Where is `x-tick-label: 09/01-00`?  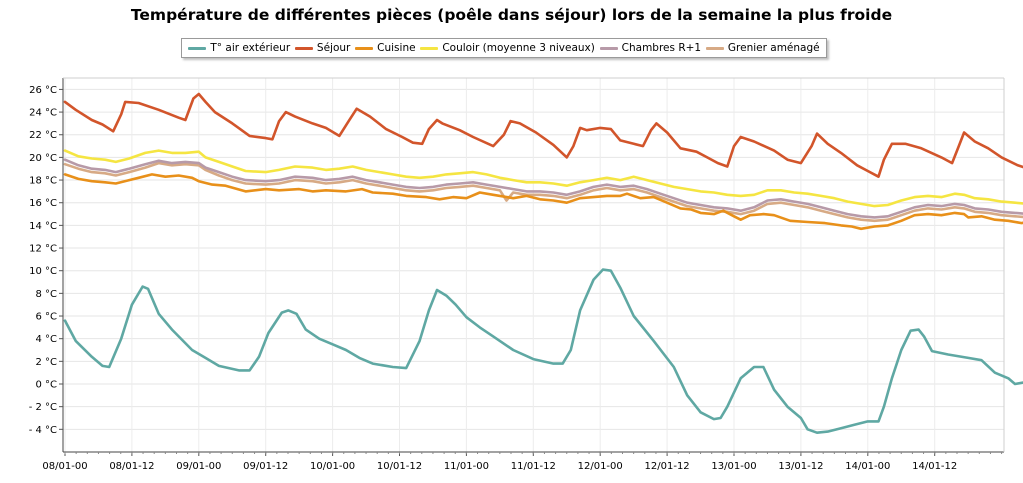 x-tick-label: 09/01-00 is located at coordinates (198, 466).